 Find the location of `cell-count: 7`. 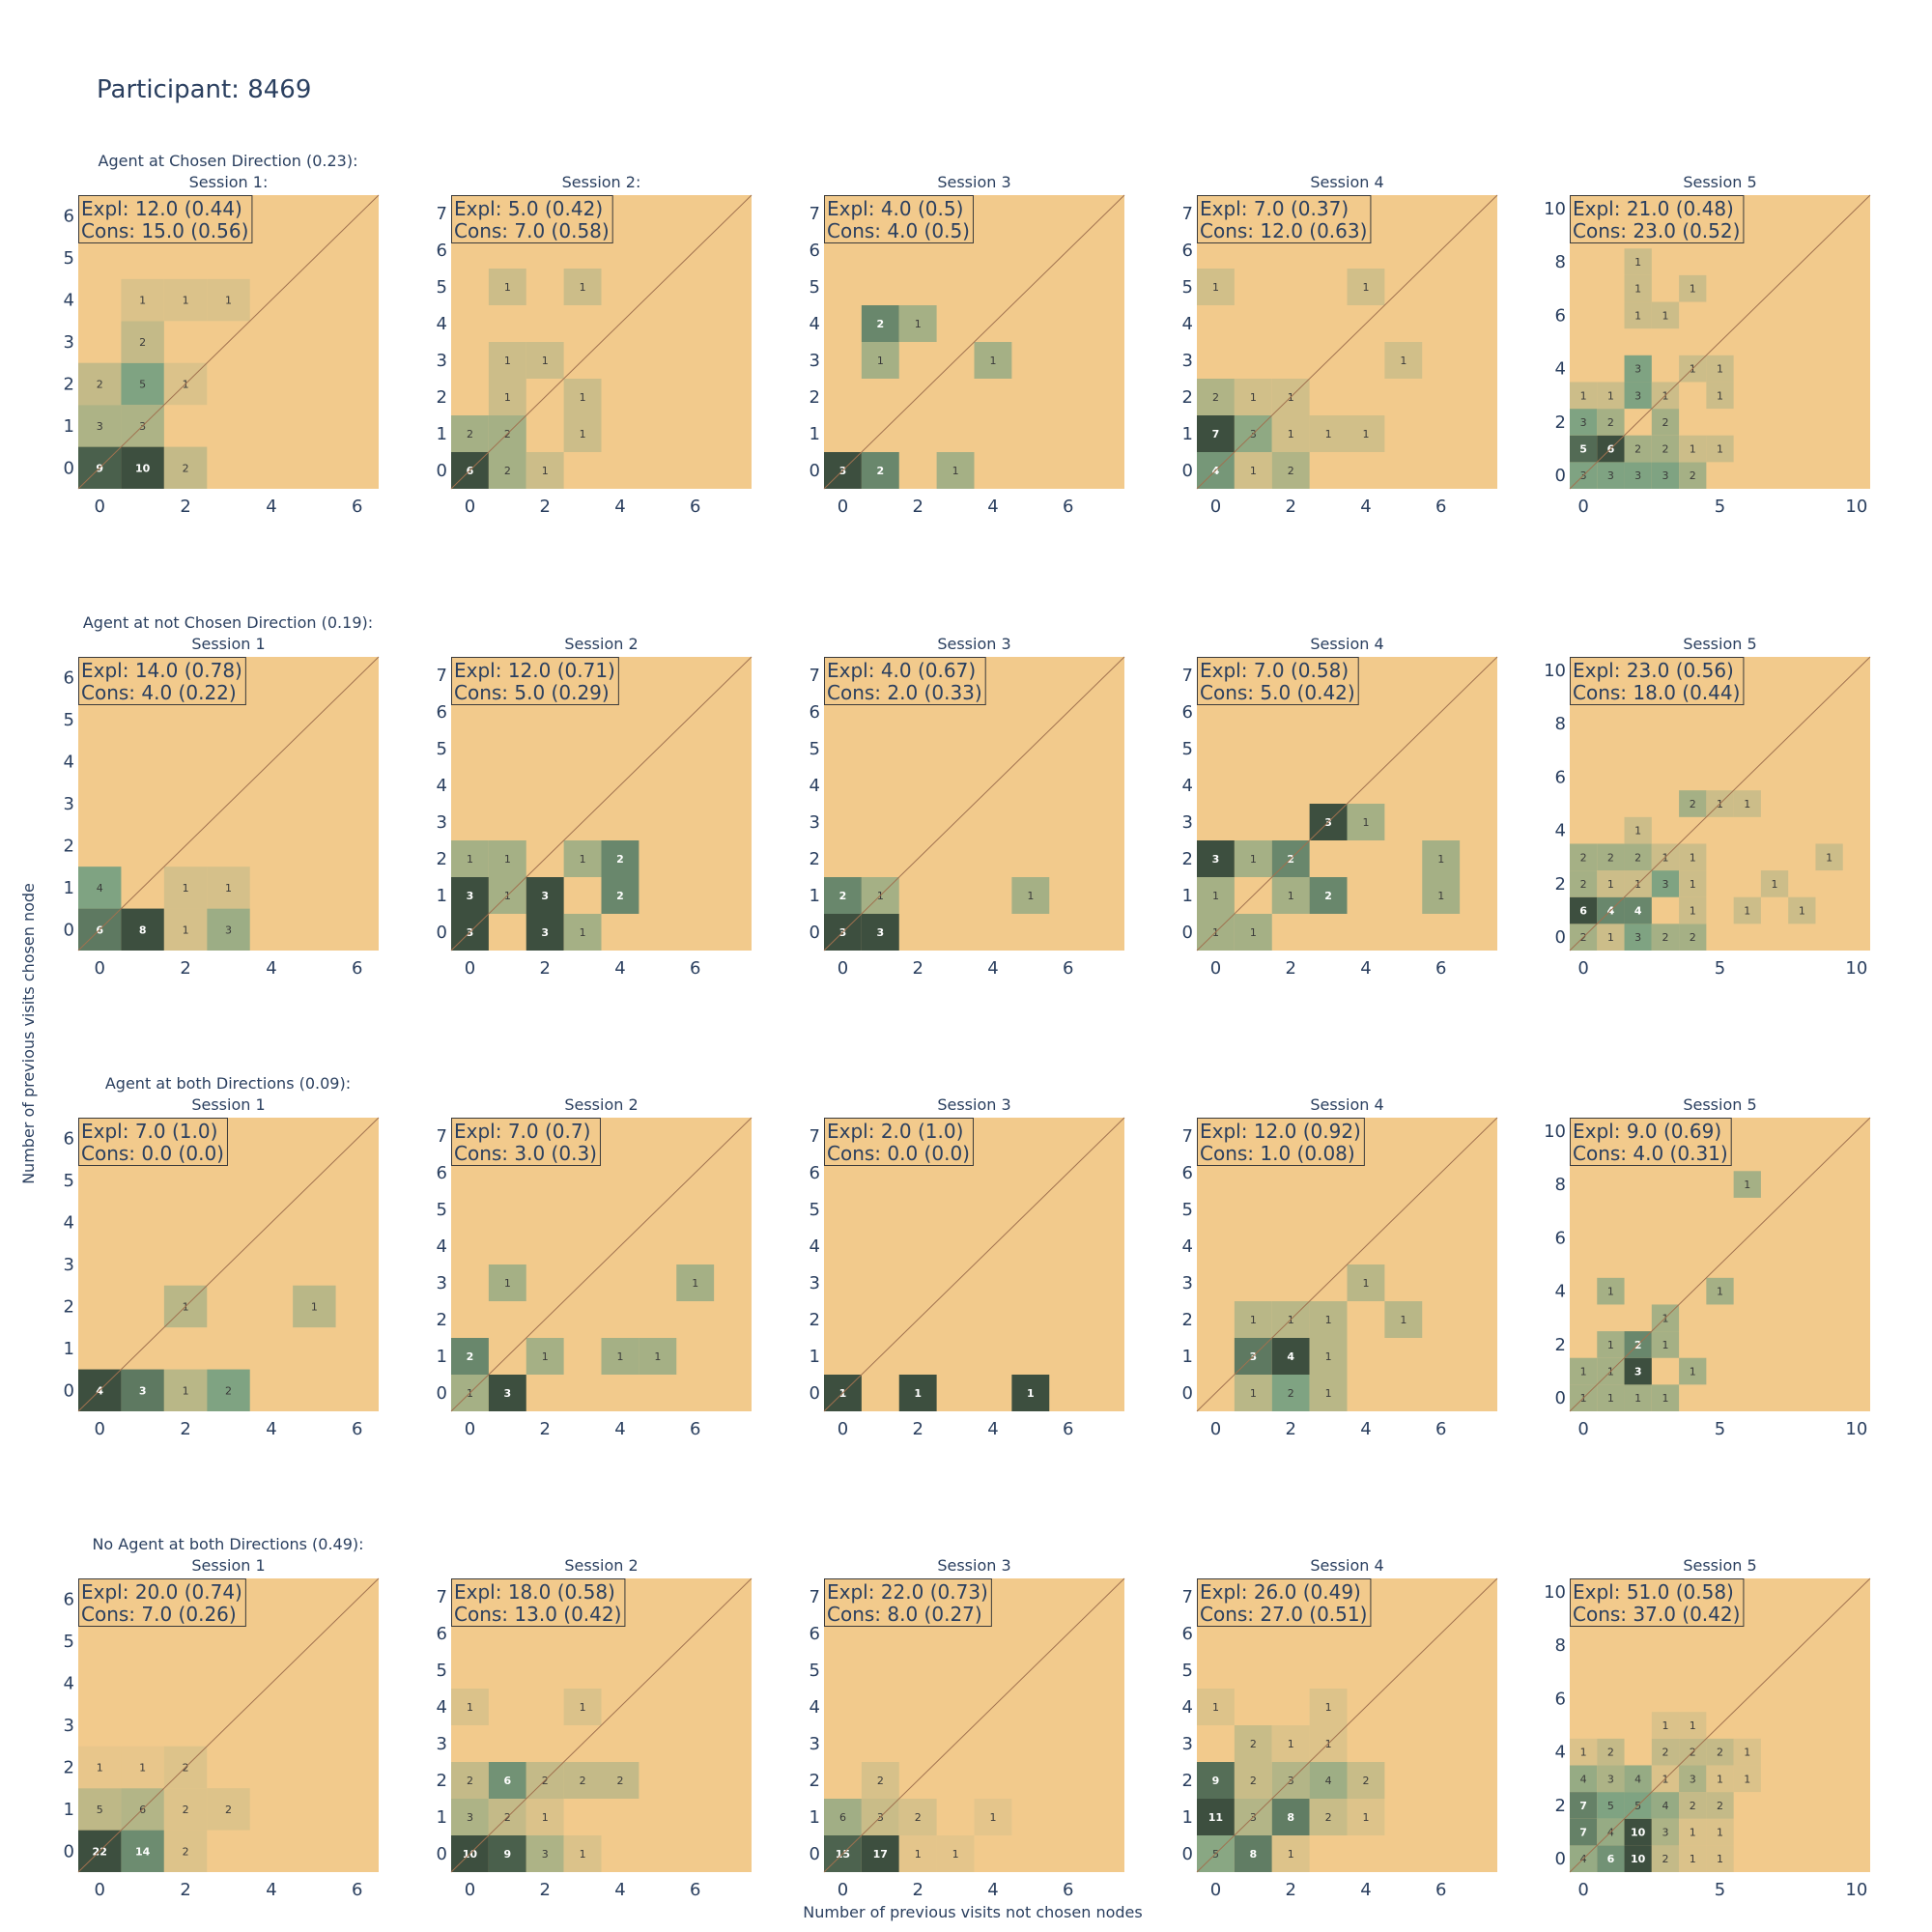

cell-count: 7 is located at coordinates (1216, 434).